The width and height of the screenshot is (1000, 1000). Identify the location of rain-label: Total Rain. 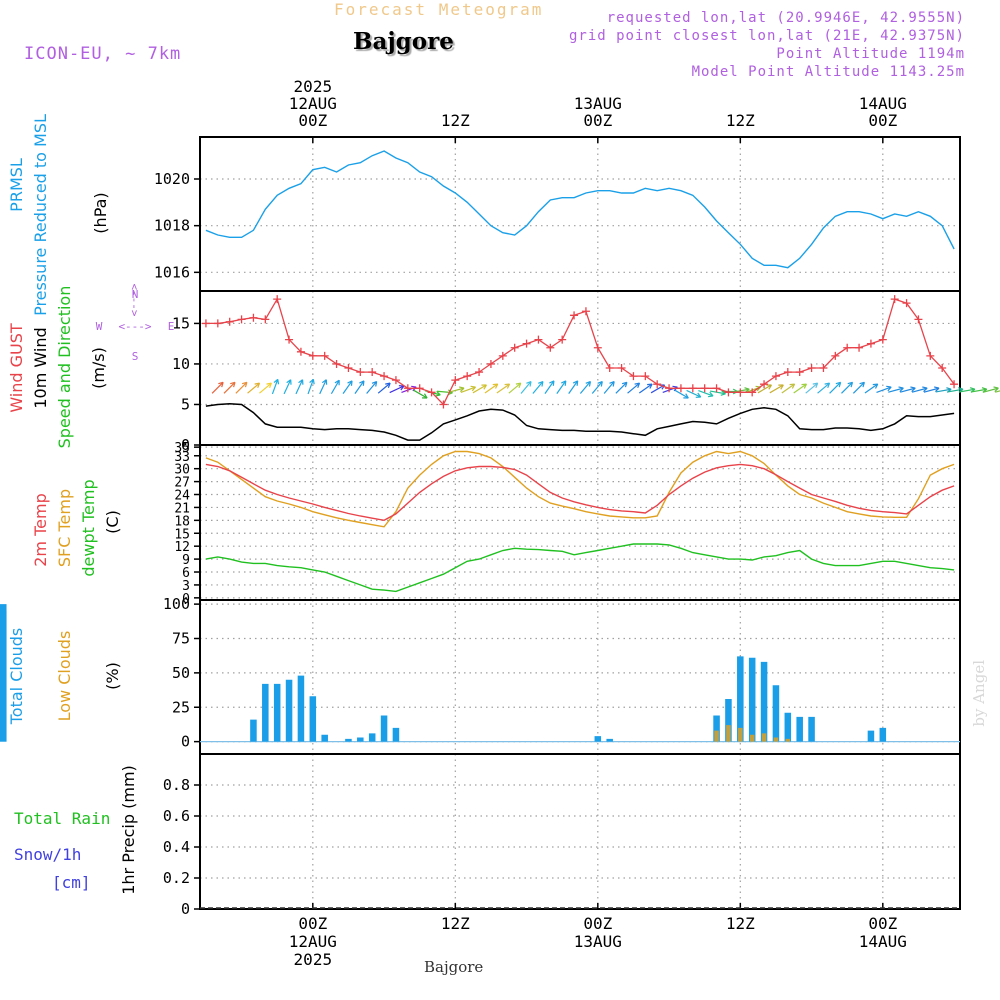
(62, 818).